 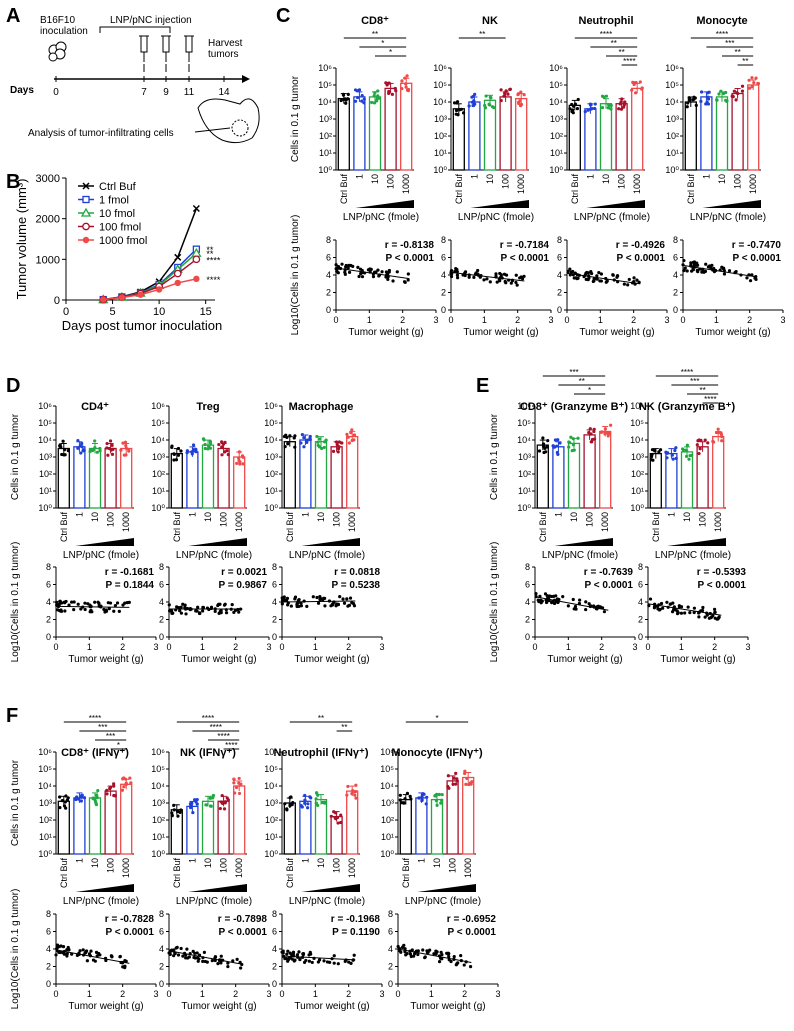 What do you see at coordinates (290, 527) in the screenshot?
I see `bar-category-label: Ctrl Buf` at bounding box center [290, 527].